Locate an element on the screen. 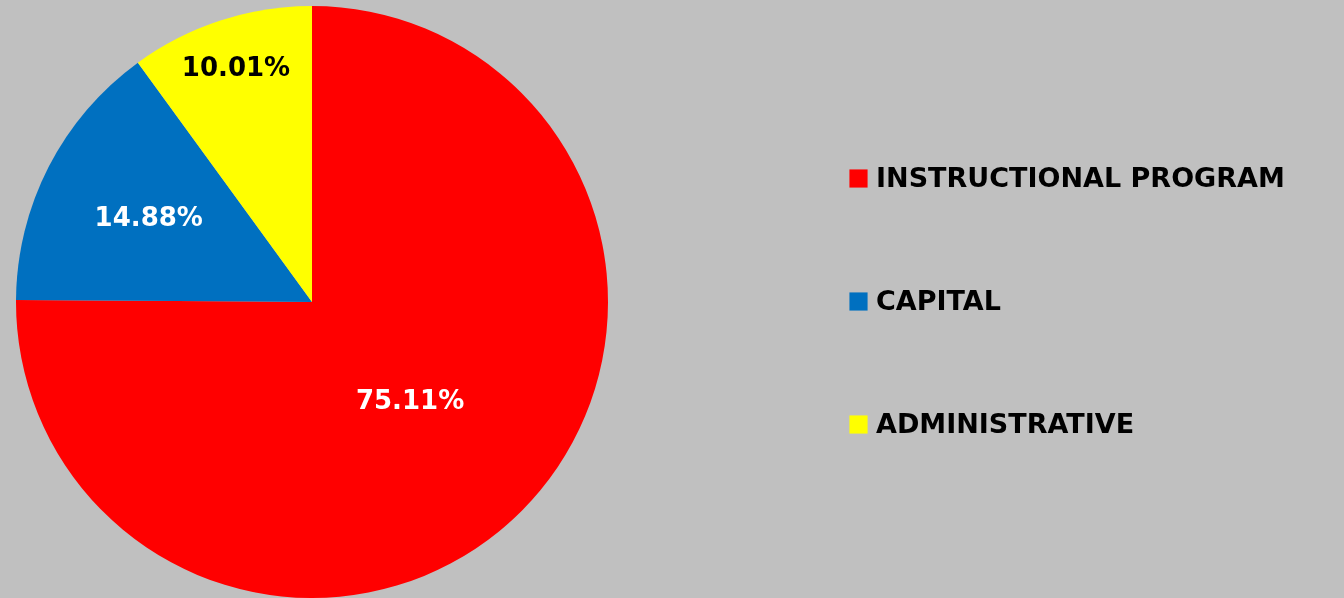 The height and width of the screenshot is (598, 1344). data-label: 10.01% is located at coordinates (236, 67).